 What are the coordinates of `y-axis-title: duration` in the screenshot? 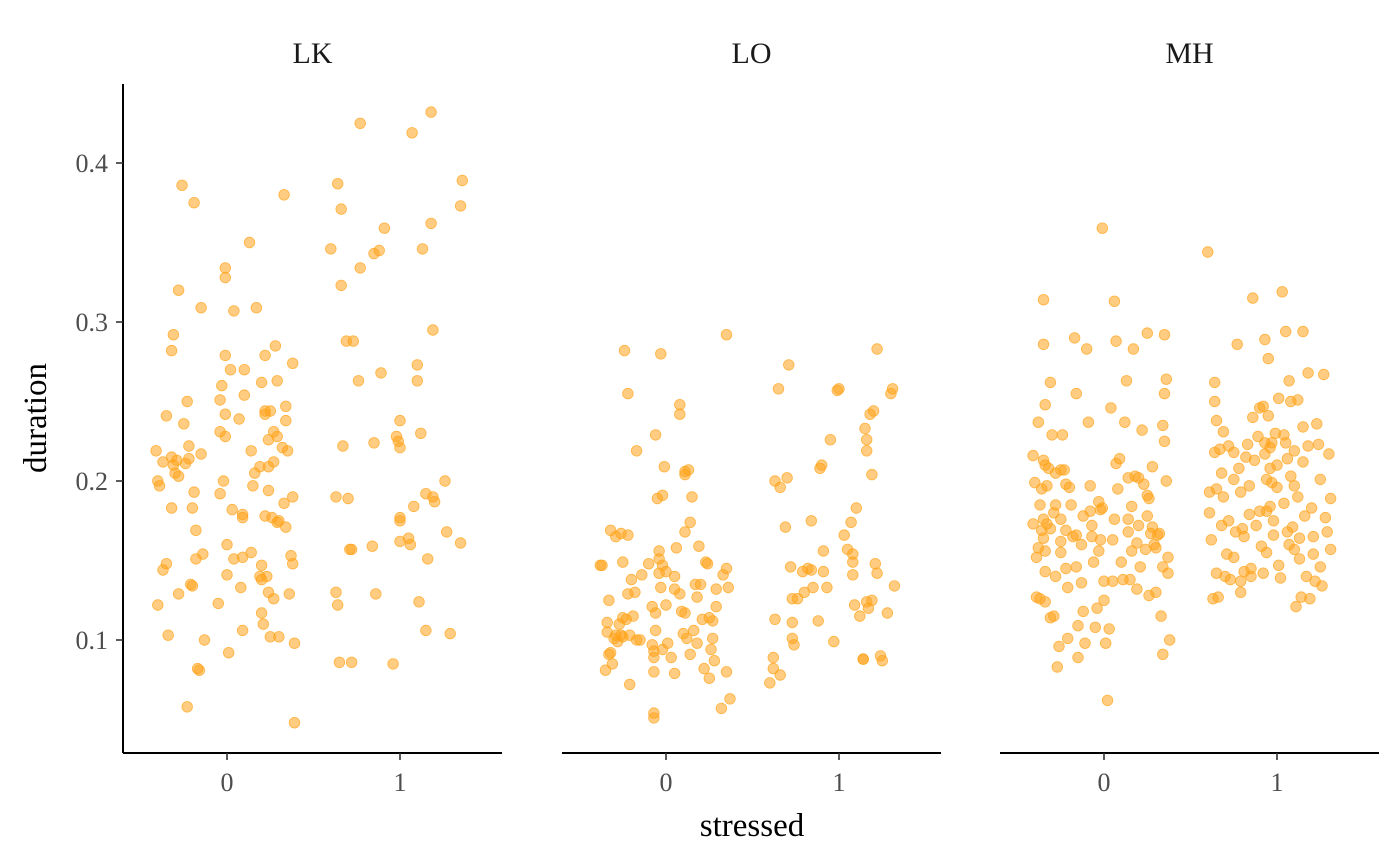 It's located at (36, 418).